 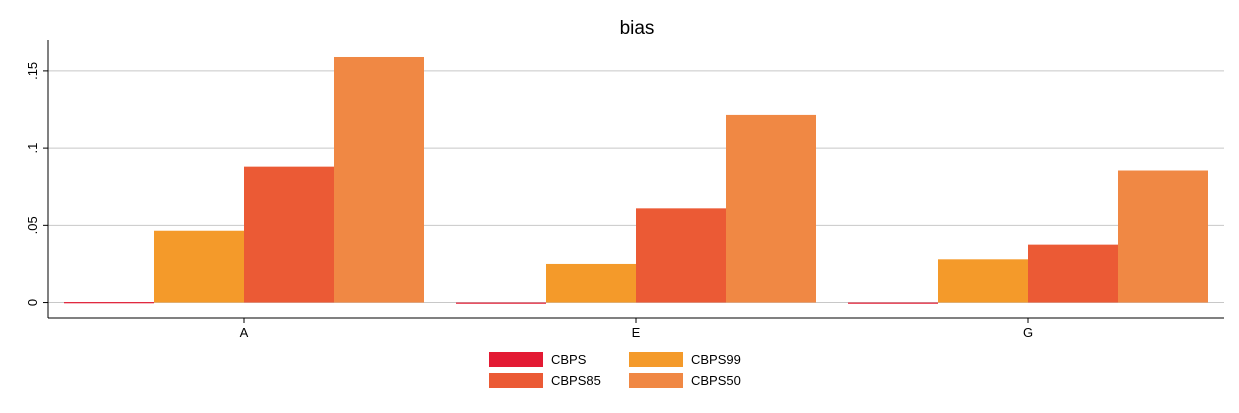 What do you see at coordinates (32, 302) in the screenshot?
I see `y-tick-label: 0` at bounding box center [32, 302].